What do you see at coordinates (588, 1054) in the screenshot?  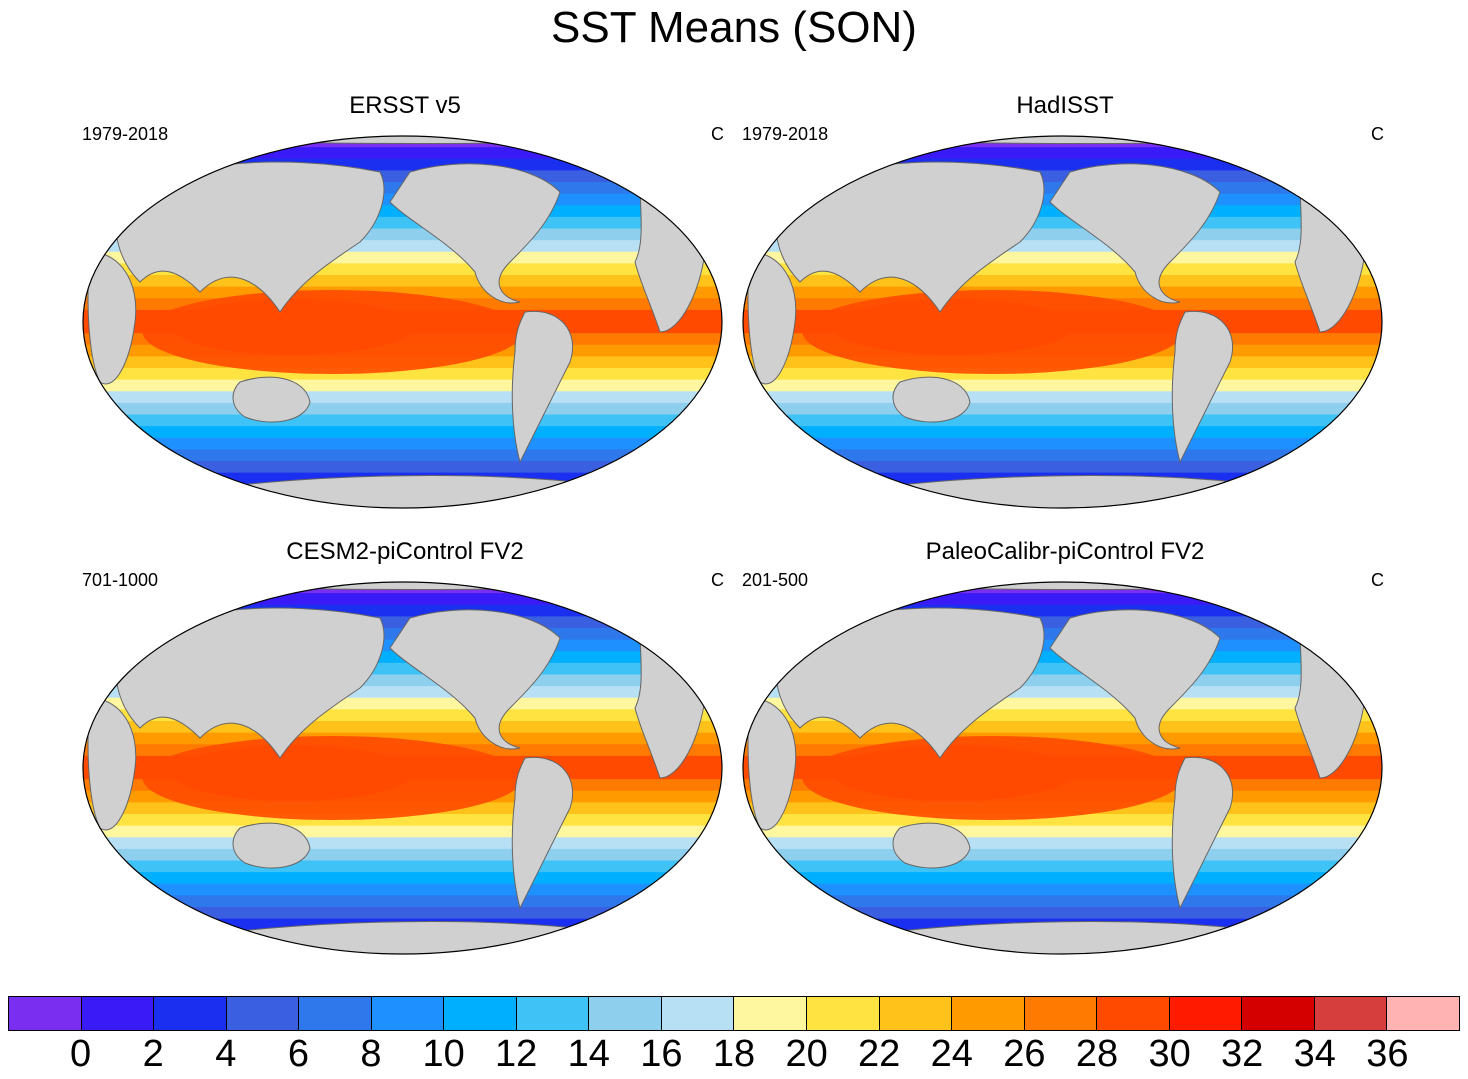 I see `colorbar-tick-label: 14` at bounding box center [588, 1054].